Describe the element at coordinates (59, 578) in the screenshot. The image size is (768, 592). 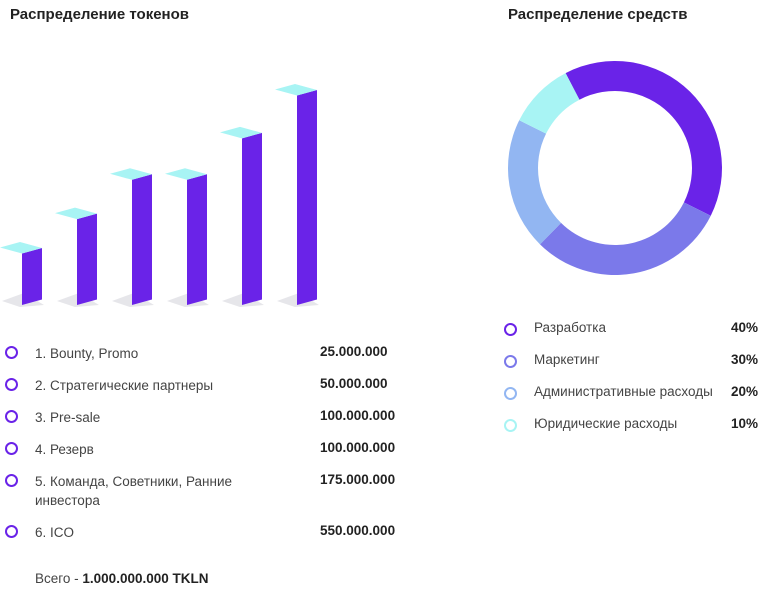
I see `total-prefix: Всего -` at that location.